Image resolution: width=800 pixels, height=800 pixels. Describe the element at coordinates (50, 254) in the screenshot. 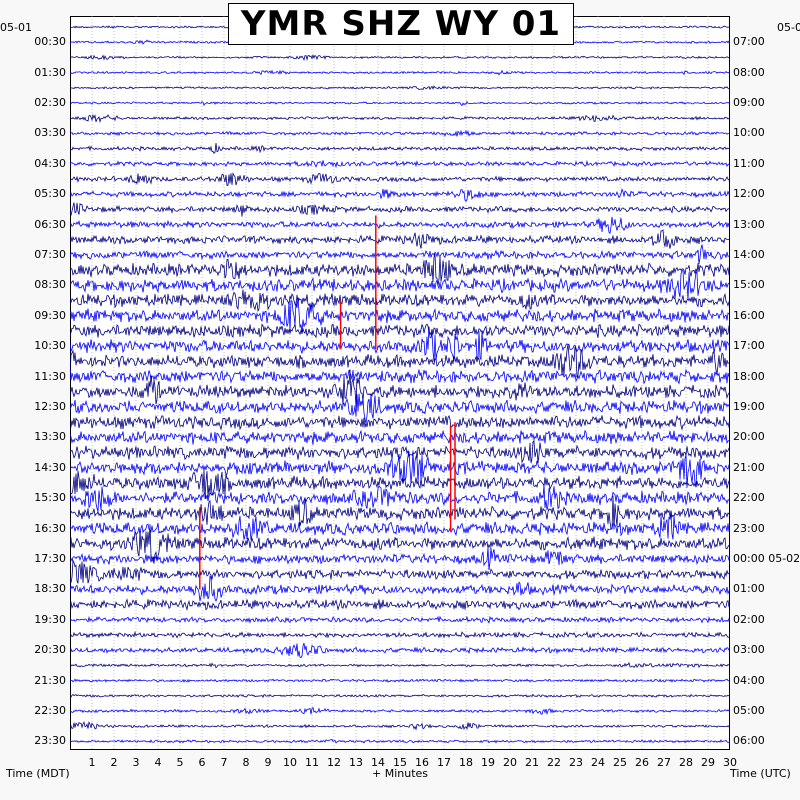

I see `left-time-label: 07:30` at that location.